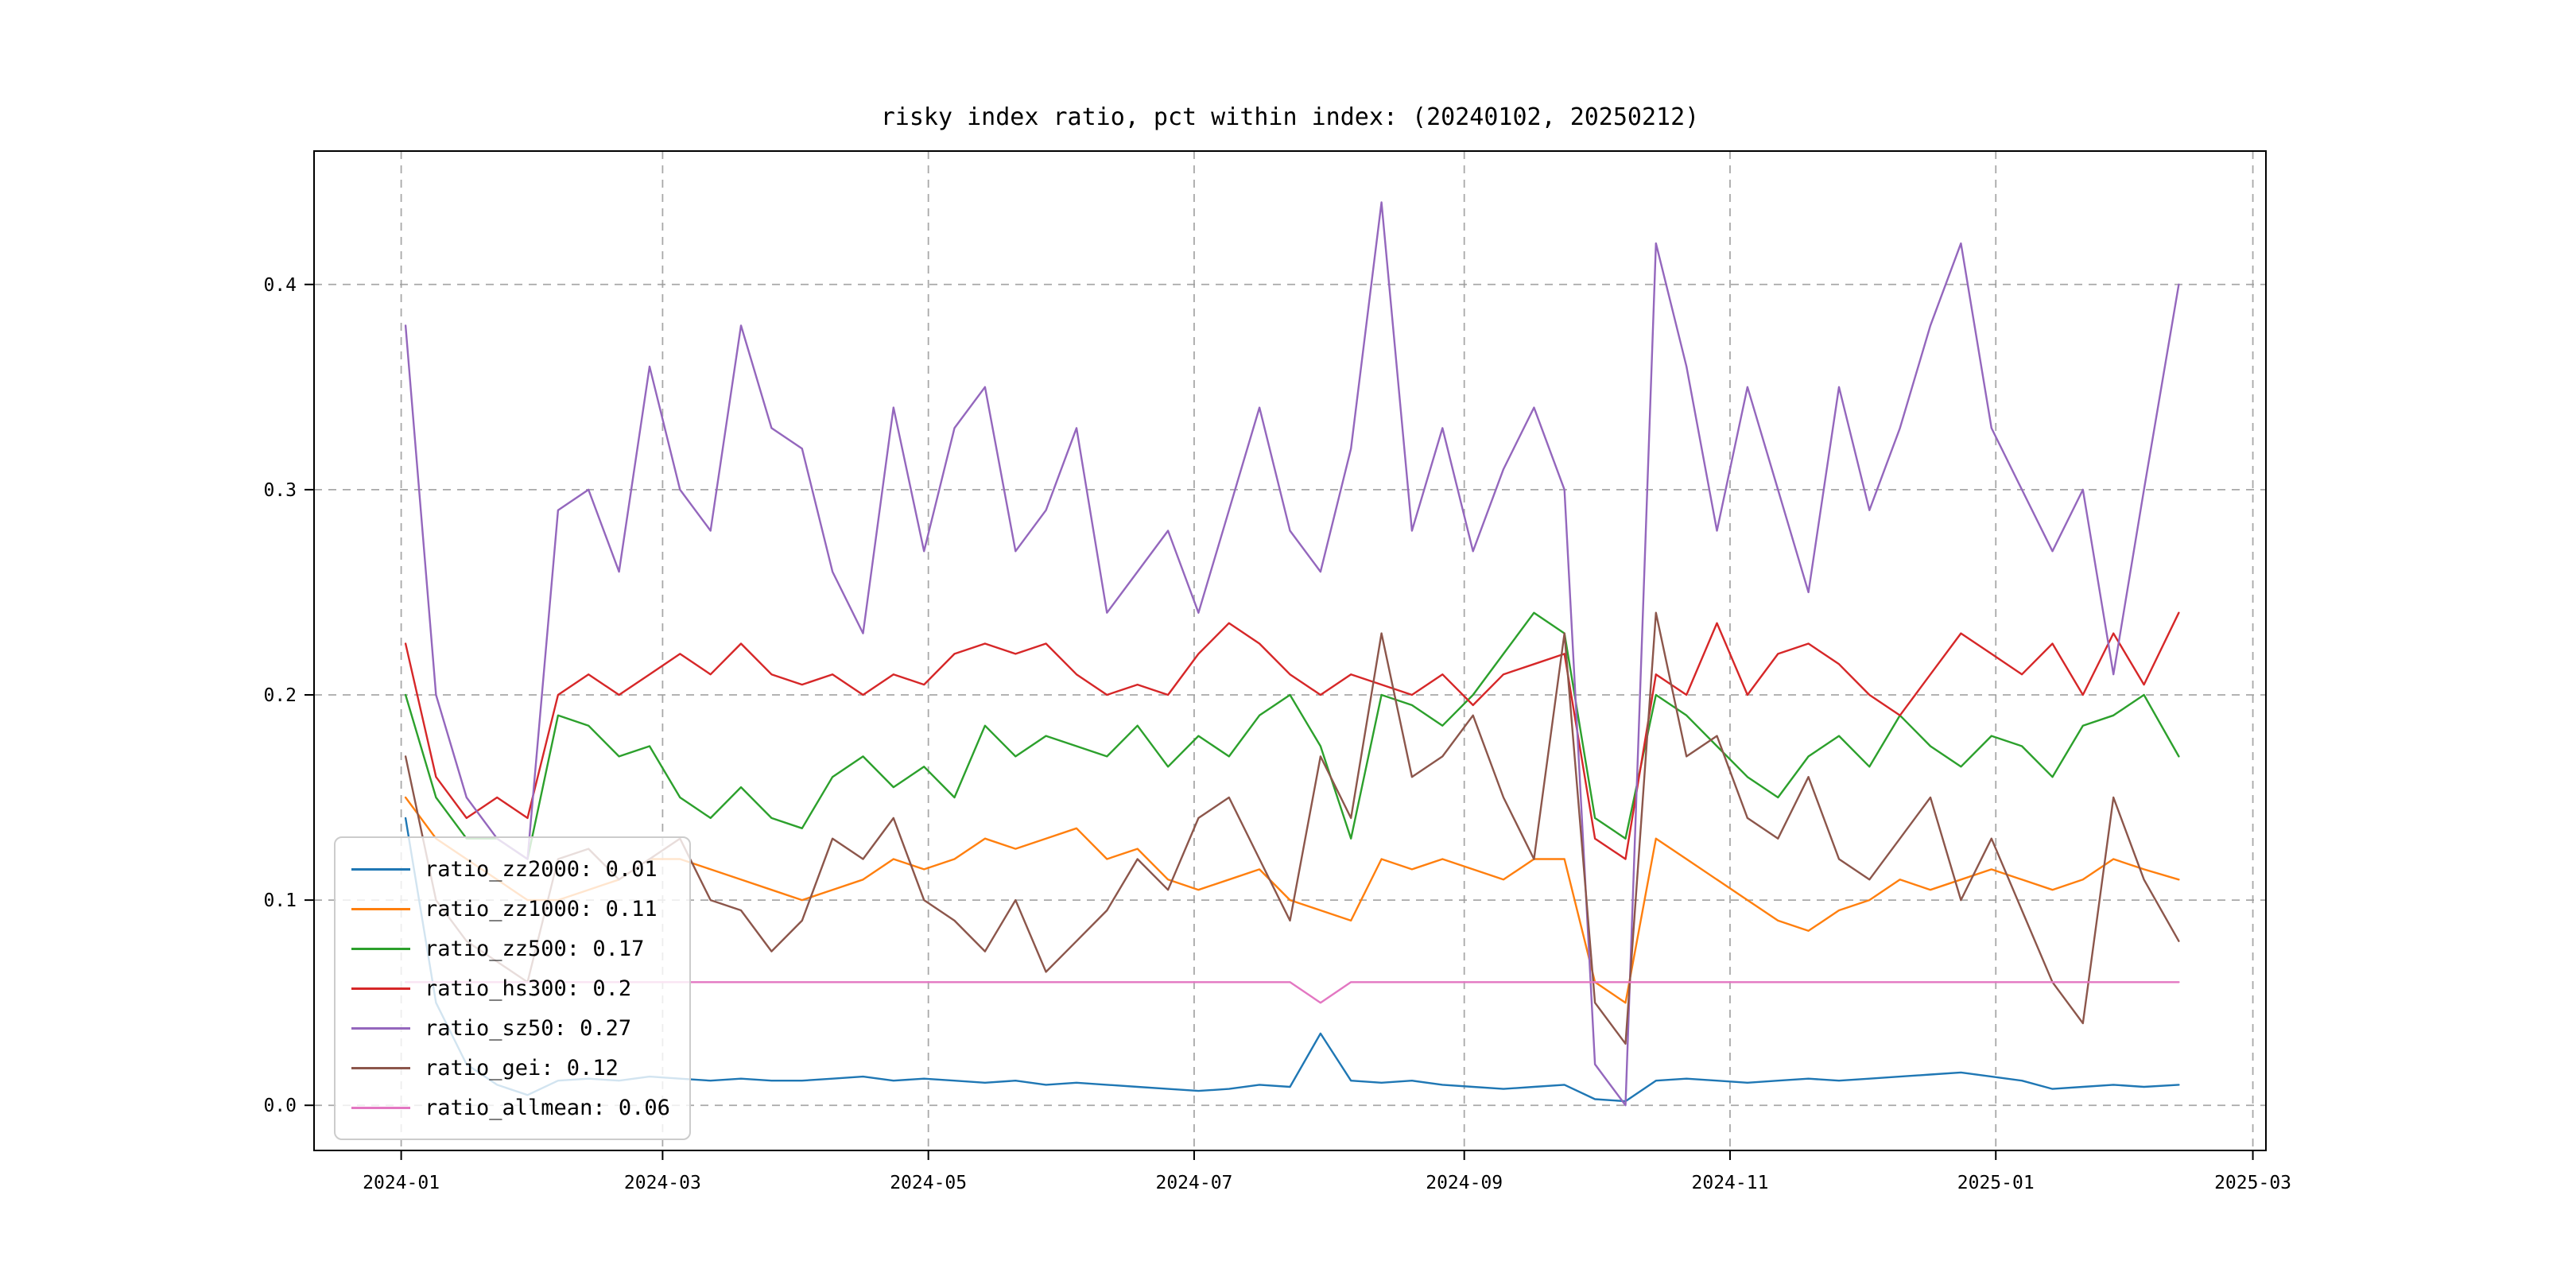 The height and width of the screenshot is (1288, 2576). I want to click on legend-label: ratio_zz1000: 0.11, so click(542, 909).